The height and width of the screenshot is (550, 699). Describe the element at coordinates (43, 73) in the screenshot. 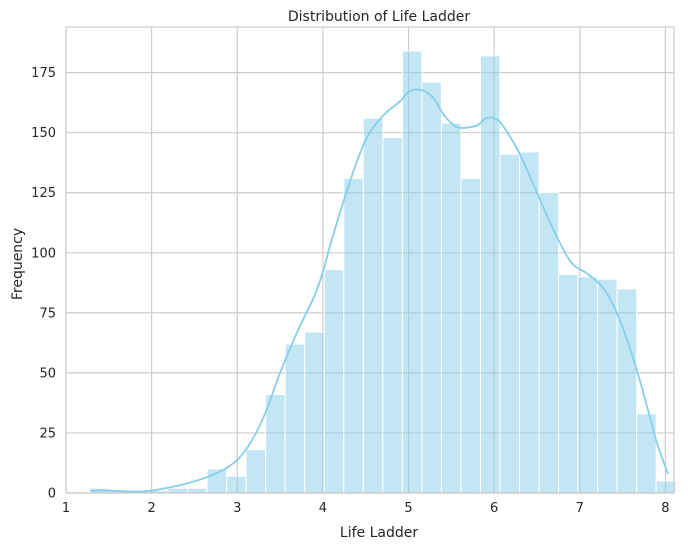

I see `y-tick-label: 175` at that location.